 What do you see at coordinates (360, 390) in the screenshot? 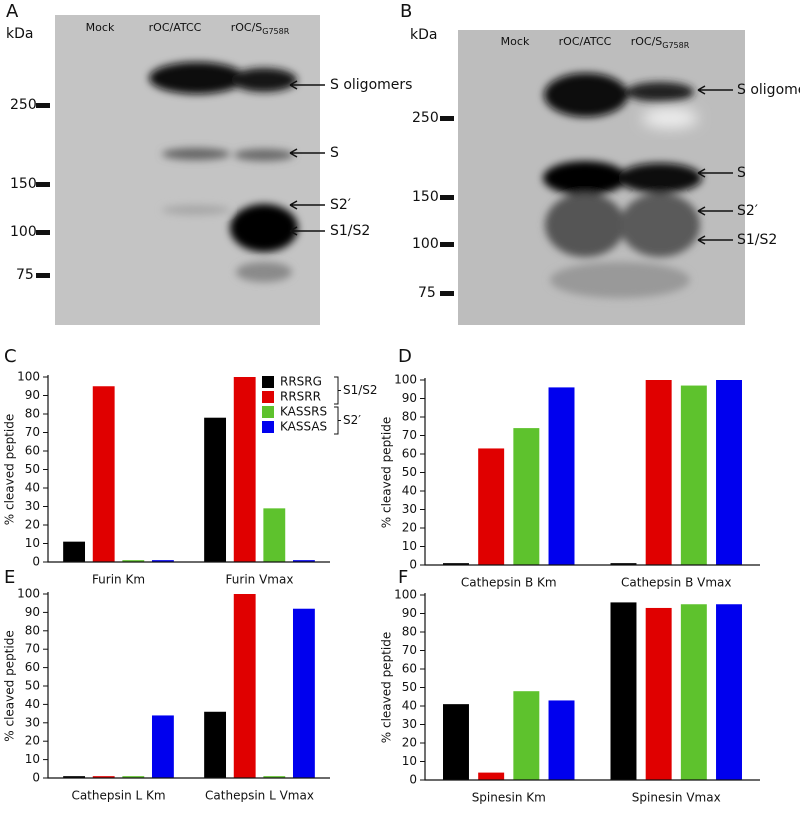
I see `annotation: S1/S2` at bounding box center [360, 390].